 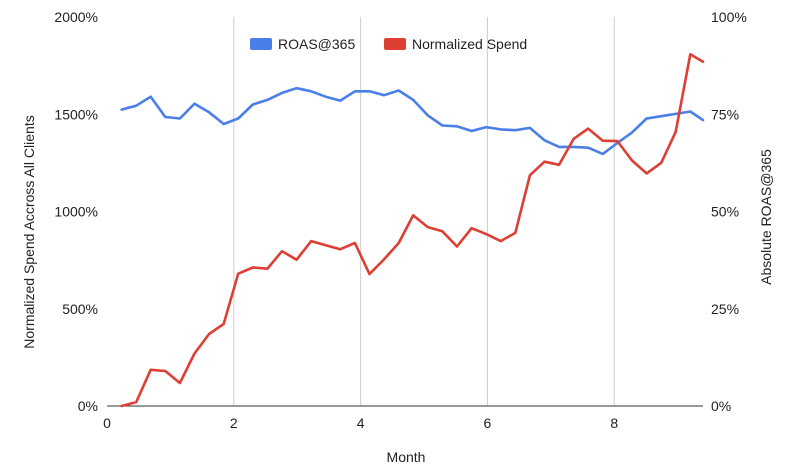 I want to click on legend-swatch-roas, so click(x=261, y=44).